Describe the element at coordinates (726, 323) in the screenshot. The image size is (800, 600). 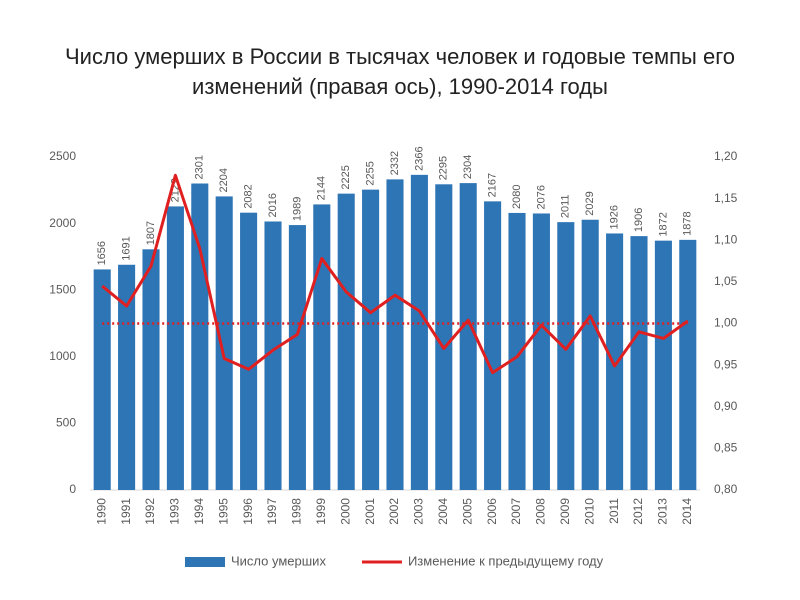
I see `y2-tick-label: 1,00` at that location.